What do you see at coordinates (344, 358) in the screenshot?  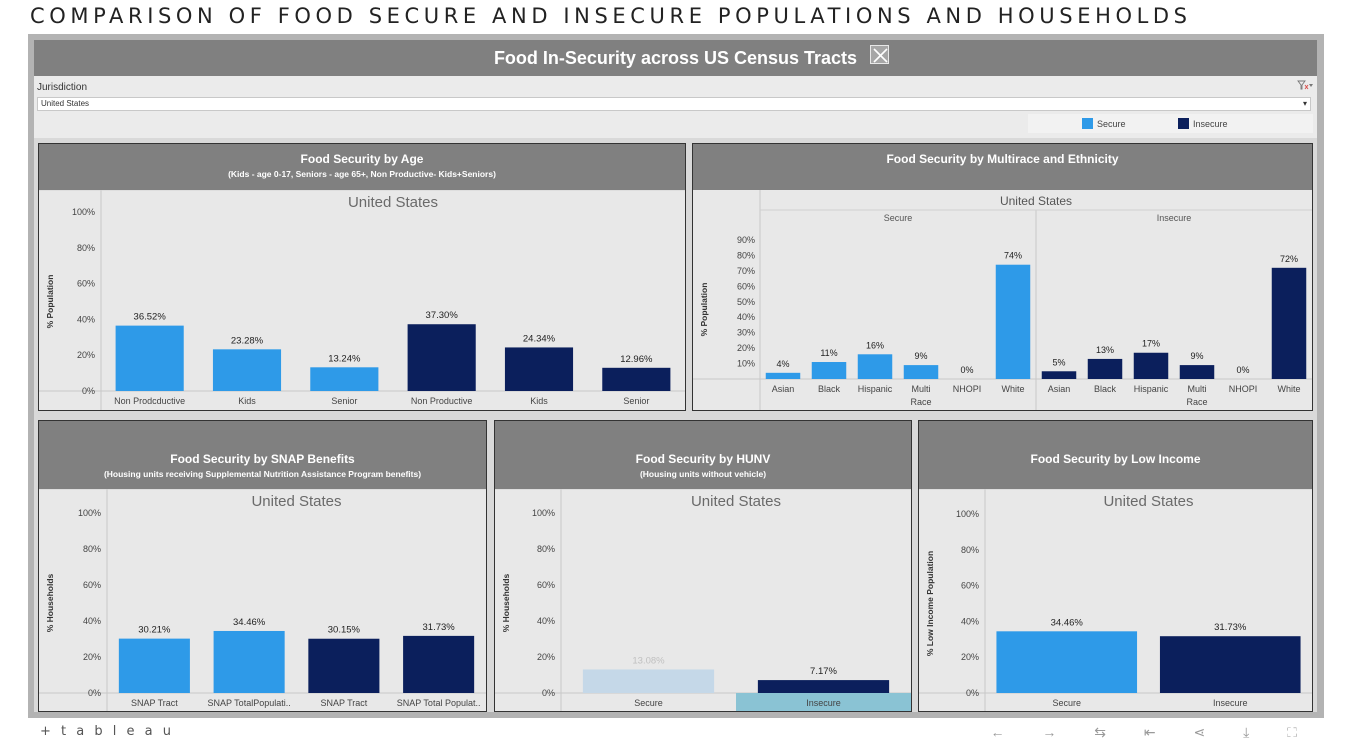 I see `bar-value-label: 13.24%` at bounding box center [344, 358].